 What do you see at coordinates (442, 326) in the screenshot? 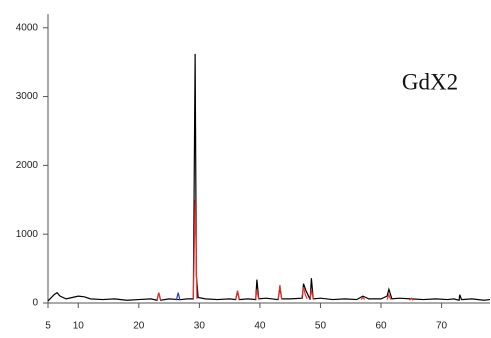
I see `x-tick-label: 70` at bounding box center [442, 326].